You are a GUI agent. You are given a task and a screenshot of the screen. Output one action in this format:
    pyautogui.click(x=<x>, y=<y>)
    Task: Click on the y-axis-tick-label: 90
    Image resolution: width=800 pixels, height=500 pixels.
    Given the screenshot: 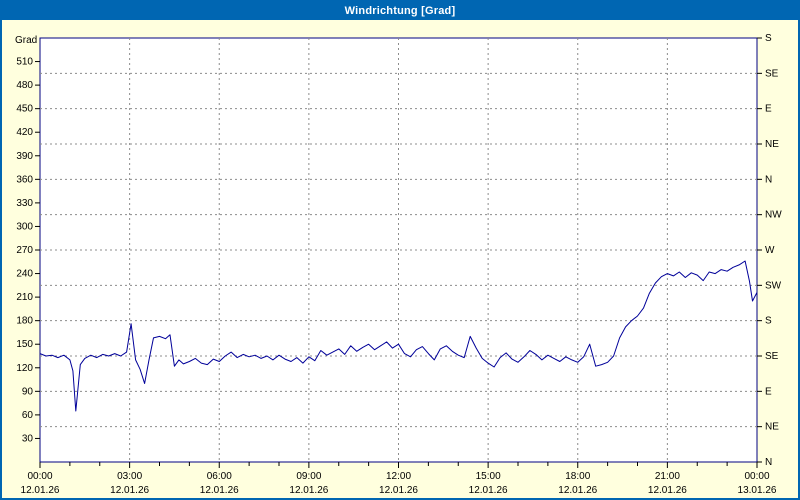 What is the action you would take?
    pyautogui.click(x=28, y=391)
    